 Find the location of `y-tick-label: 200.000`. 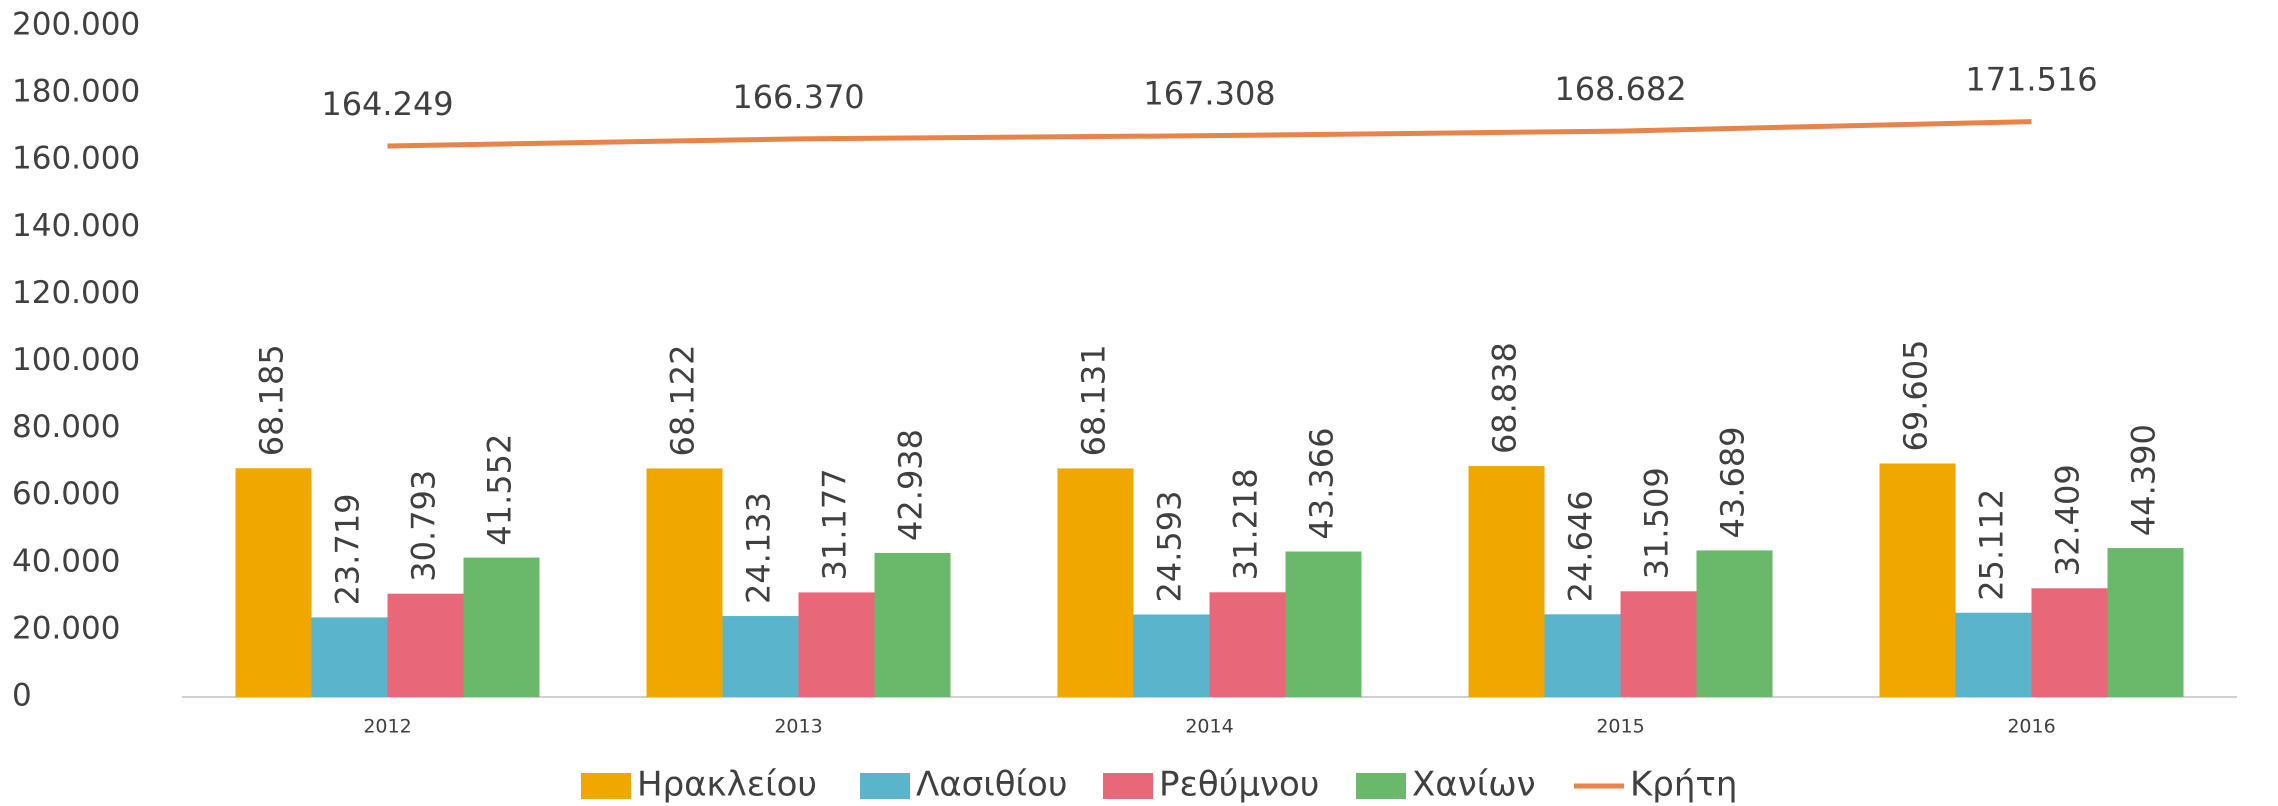

y-tick-label: 200.000 is located at coordinates (76, 25).